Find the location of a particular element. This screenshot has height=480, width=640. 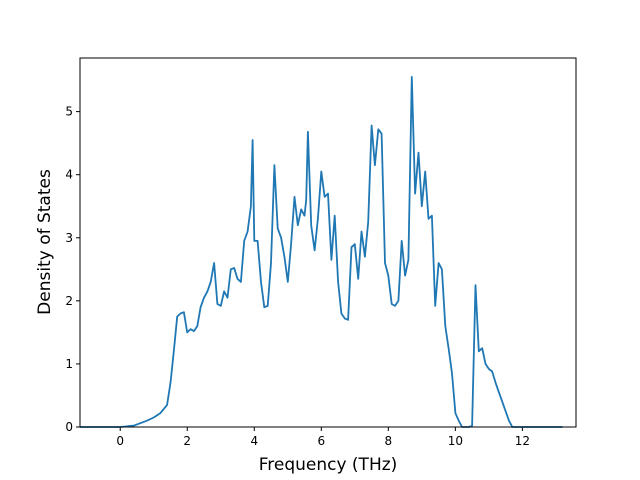

y-tick-label: 3 is located at coordinates (69, 238).